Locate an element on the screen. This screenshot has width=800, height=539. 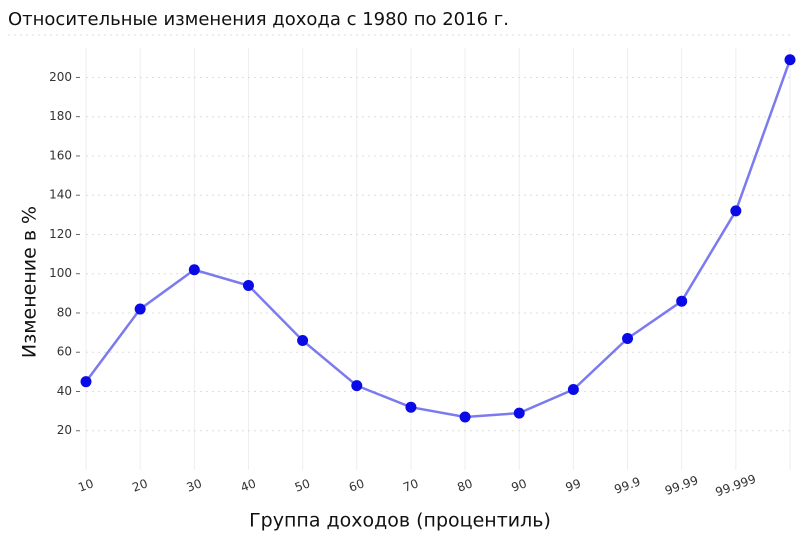
x-tick-label: 20 is located at coordinates (139, 485).